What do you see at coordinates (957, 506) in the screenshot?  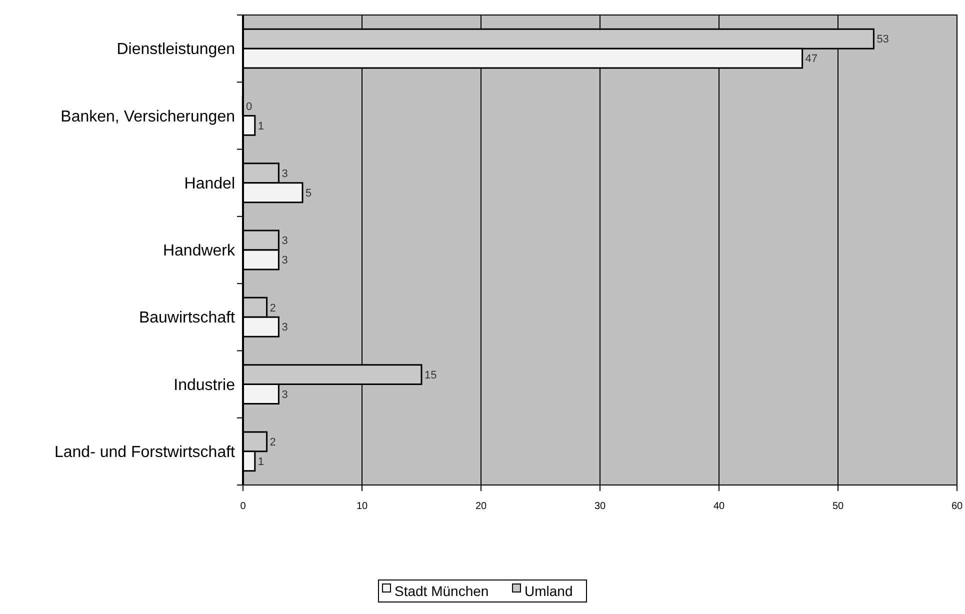 I see `x-tick-label: 60` at bounding box center [957, 506].